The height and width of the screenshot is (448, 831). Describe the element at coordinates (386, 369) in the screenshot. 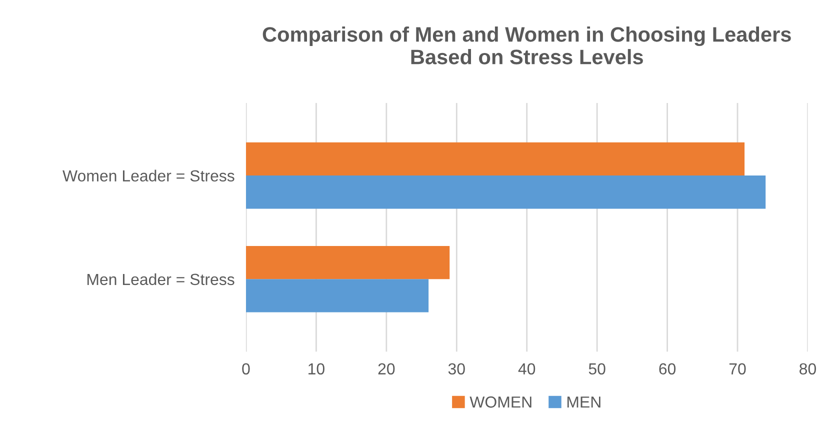

I see `x-tick-label: 20` at that location.